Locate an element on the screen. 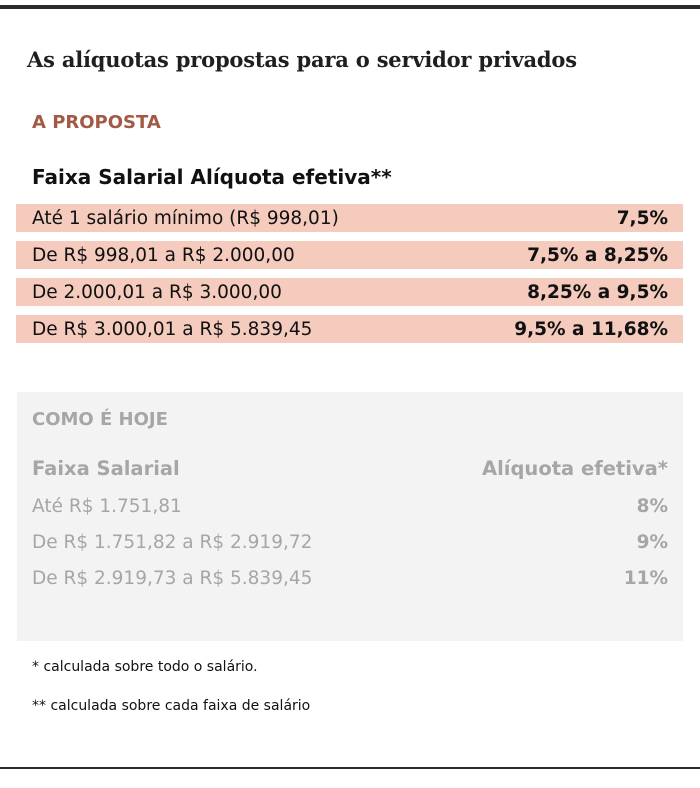  current-row-rate: 9% is located at coordinates (652, 542).